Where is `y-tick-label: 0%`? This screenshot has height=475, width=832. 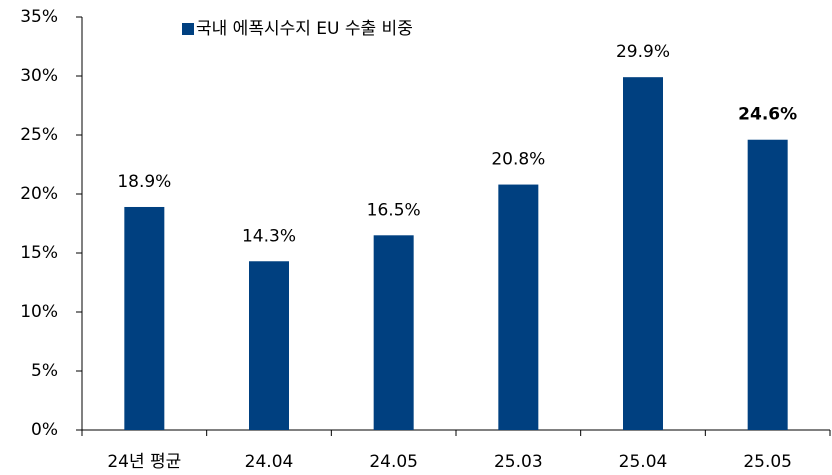 y-tick-label: 0% is located at coordinates (44, 430).